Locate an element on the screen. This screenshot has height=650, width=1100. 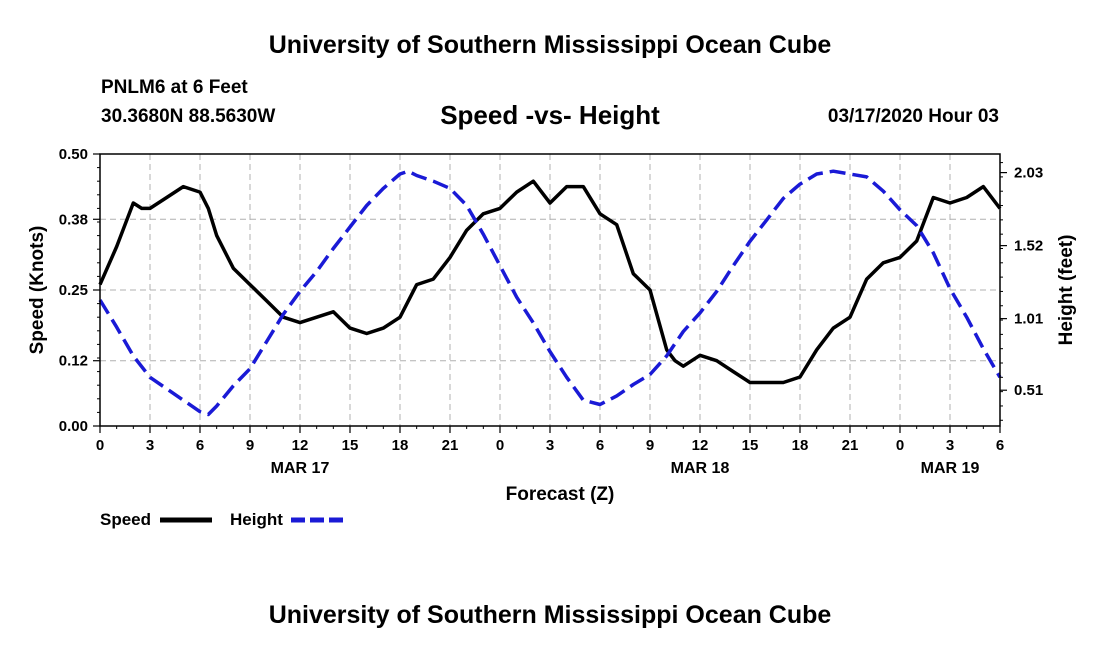
y2-tick-label: 2.03 is located at coordinates (1028, 173).